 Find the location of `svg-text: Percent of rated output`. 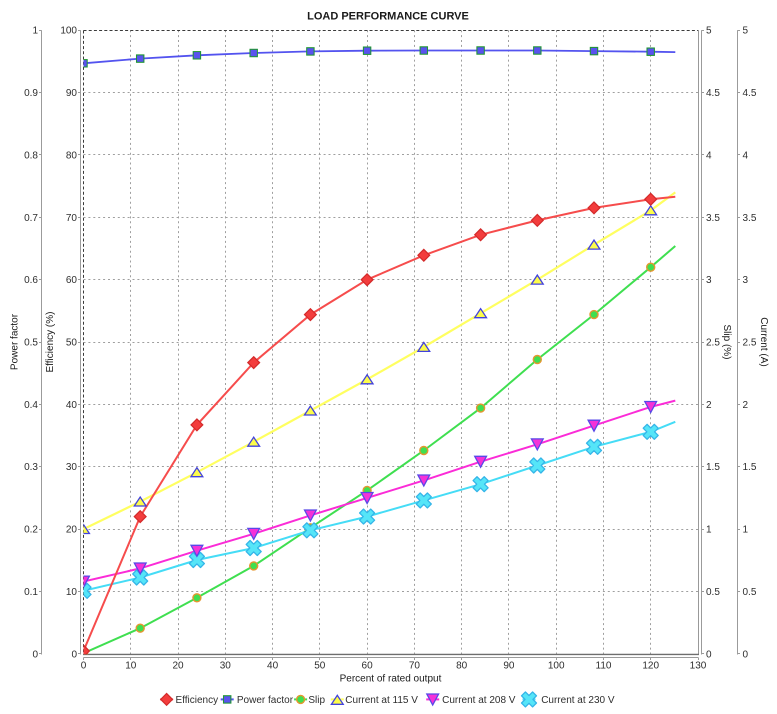

svg-text: Percent of rated output is located at coordinates (391, 679).